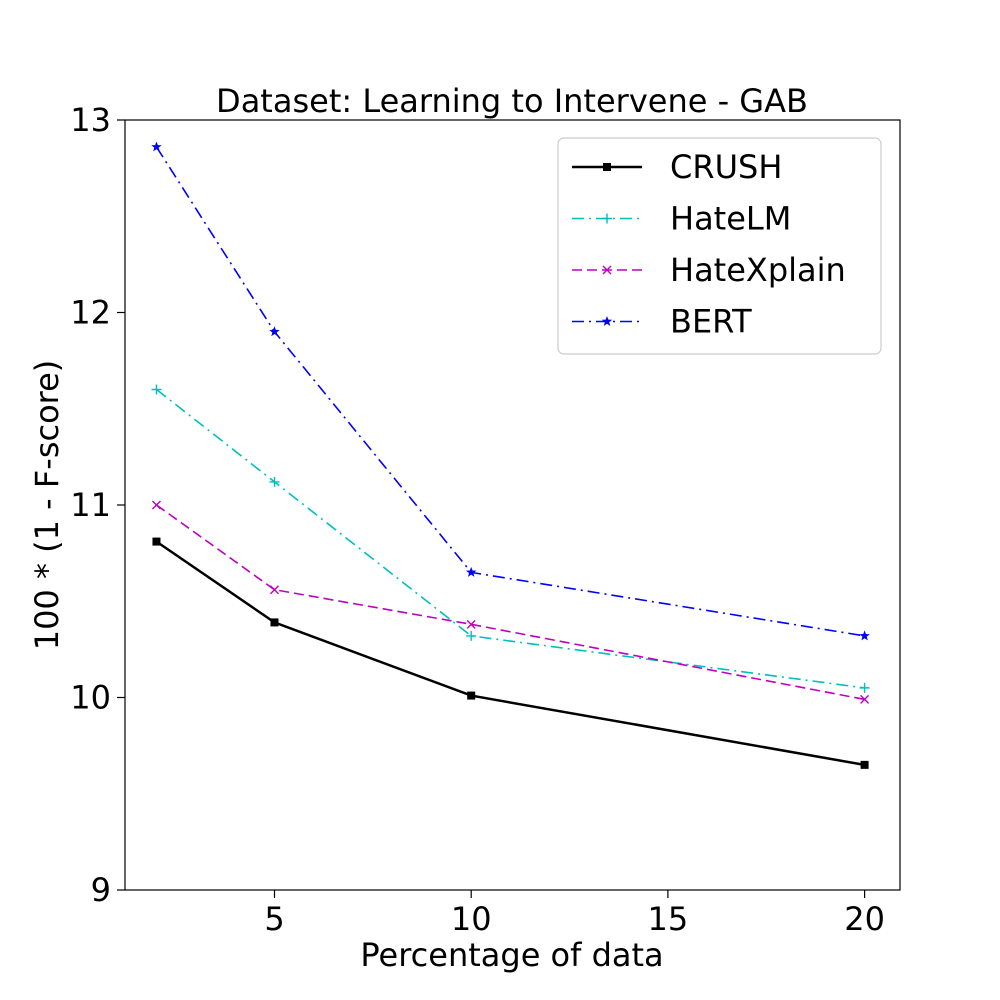 The height and width of the screenshot is (1000, 1000). What do you see at coordinates (47, 505) in the screenshot?
I see `y-axis-label: 100 * (1 - F-score)` at bounding box center [47, 505].